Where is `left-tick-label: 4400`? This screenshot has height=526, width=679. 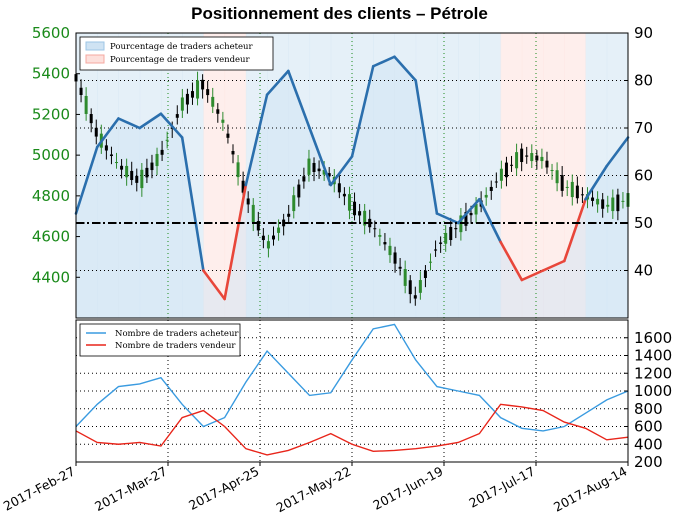
left-tick-label: 4400 is located at coordinates (51, 277).